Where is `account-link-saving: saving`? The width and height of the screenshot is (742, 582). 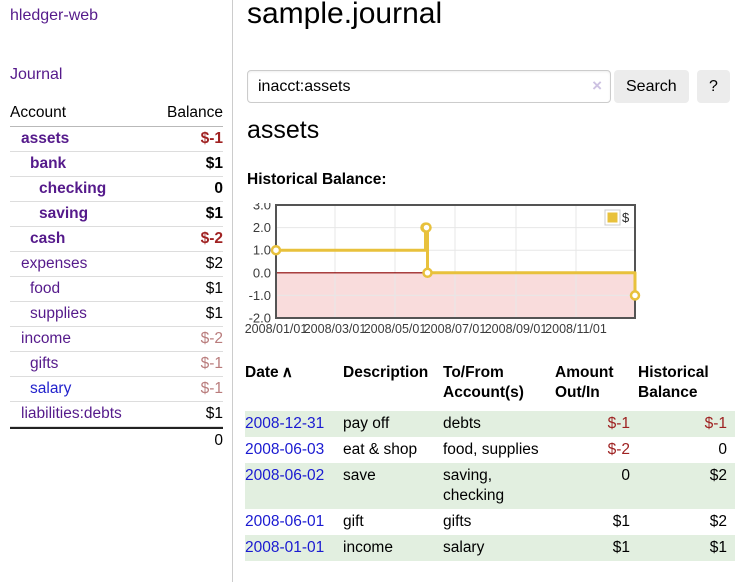 account-link-saving: saving is located at coordinates (64, 213).